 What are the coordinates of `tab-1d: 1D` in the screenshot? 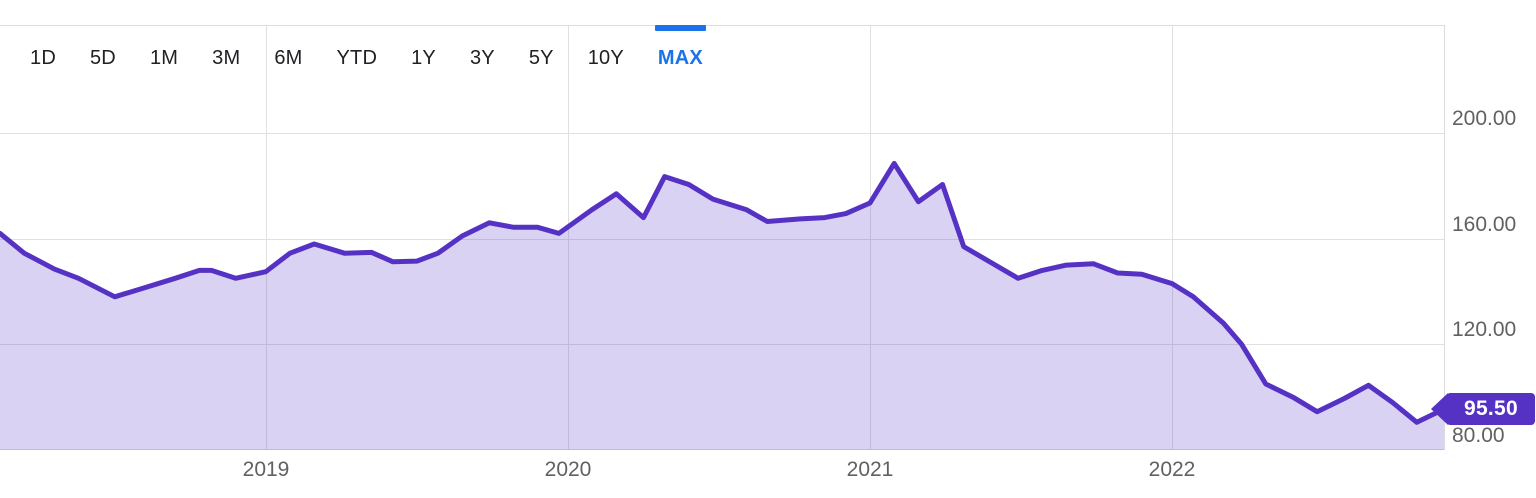 It's located at (43, 57).